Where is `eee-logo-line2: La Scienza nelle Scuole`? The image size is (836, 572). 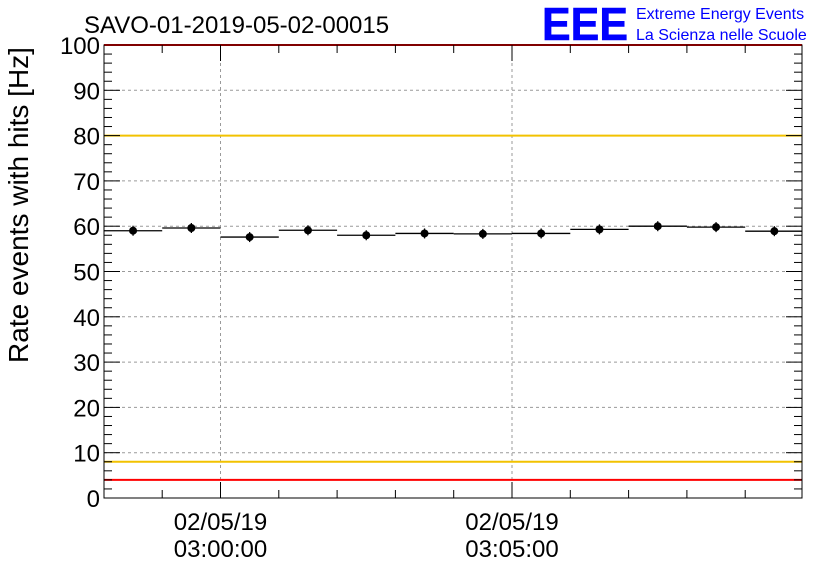 eee-logo-line2: La Scienza nelle Scuole is located at coordinates (721, 35).